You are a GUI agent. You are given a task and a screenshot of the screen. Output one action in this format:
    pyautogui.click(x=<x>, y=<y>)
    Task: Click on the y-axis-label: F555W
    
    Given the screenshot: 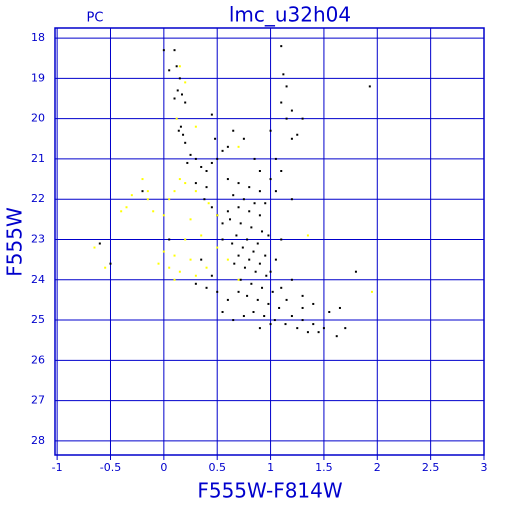 What is the action you would take?
    pyautogui.click(x=15, y=242)
    